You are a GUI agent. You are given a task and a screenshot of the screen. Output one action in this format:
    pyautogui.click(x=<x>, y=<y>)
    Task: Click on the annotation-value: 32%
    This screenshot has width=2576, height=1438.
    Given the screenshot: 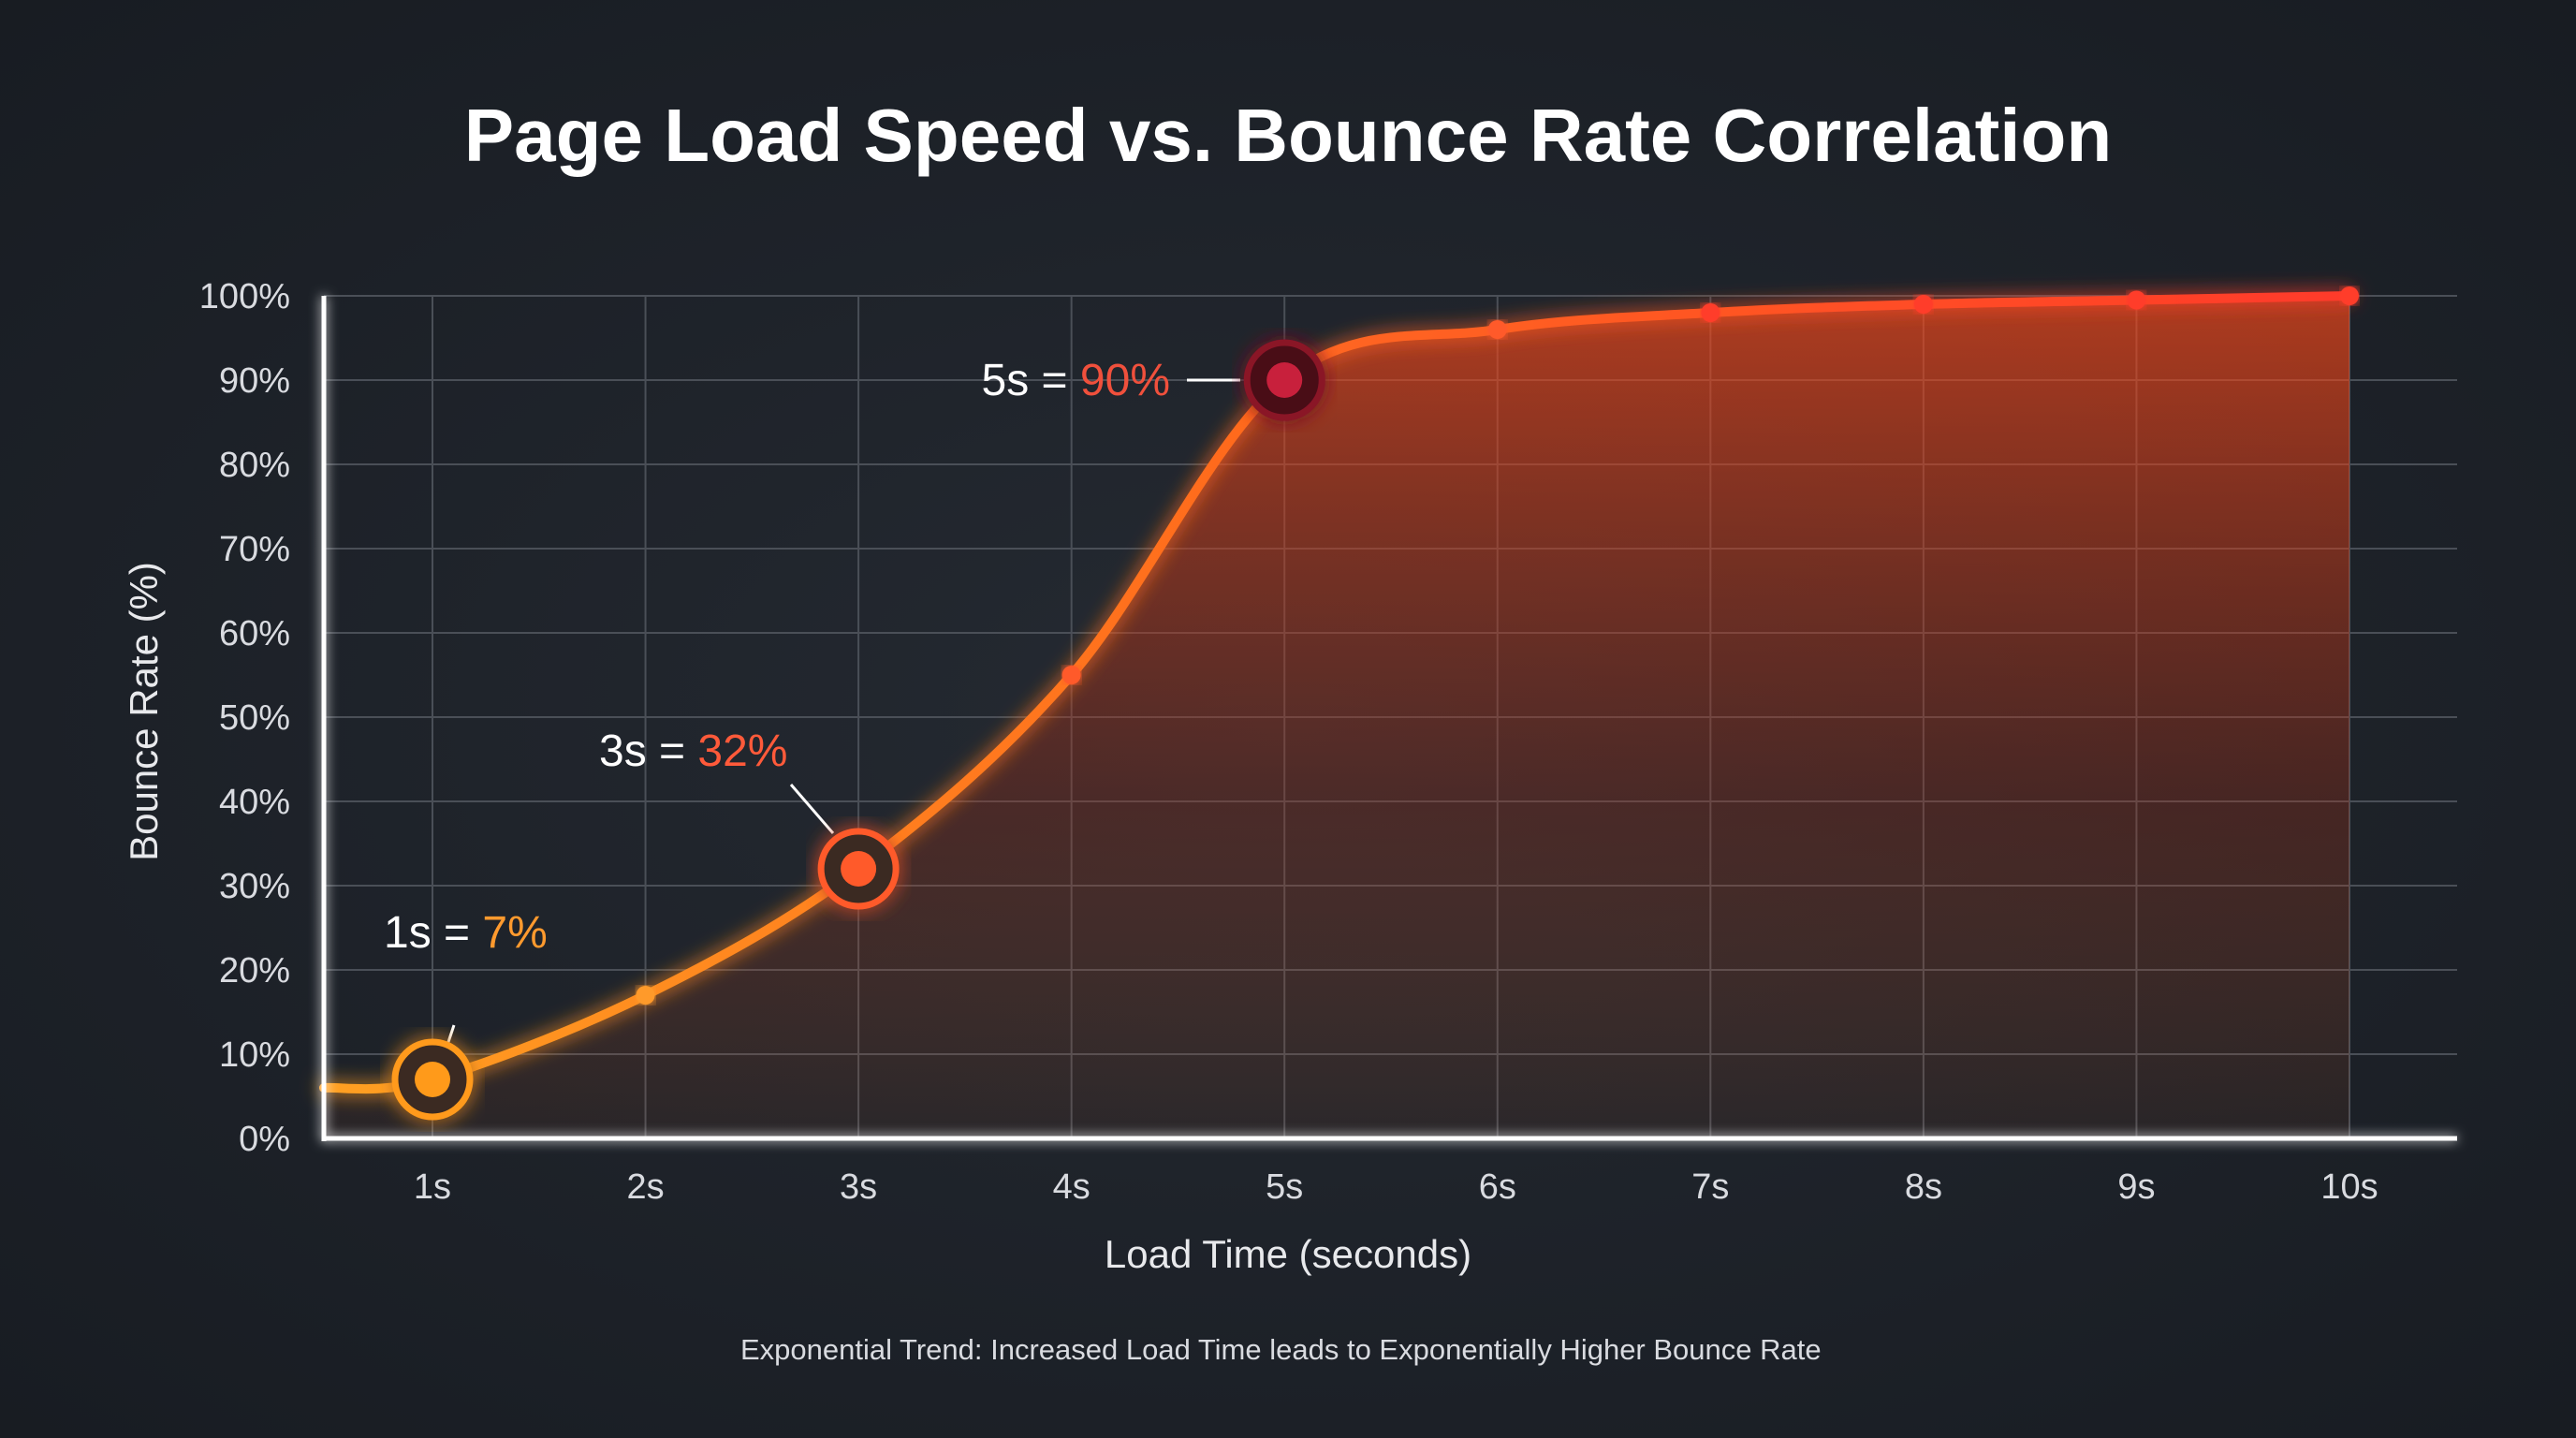 What is the action you would take?
    pyautogui.click(x=742, y=751)
    